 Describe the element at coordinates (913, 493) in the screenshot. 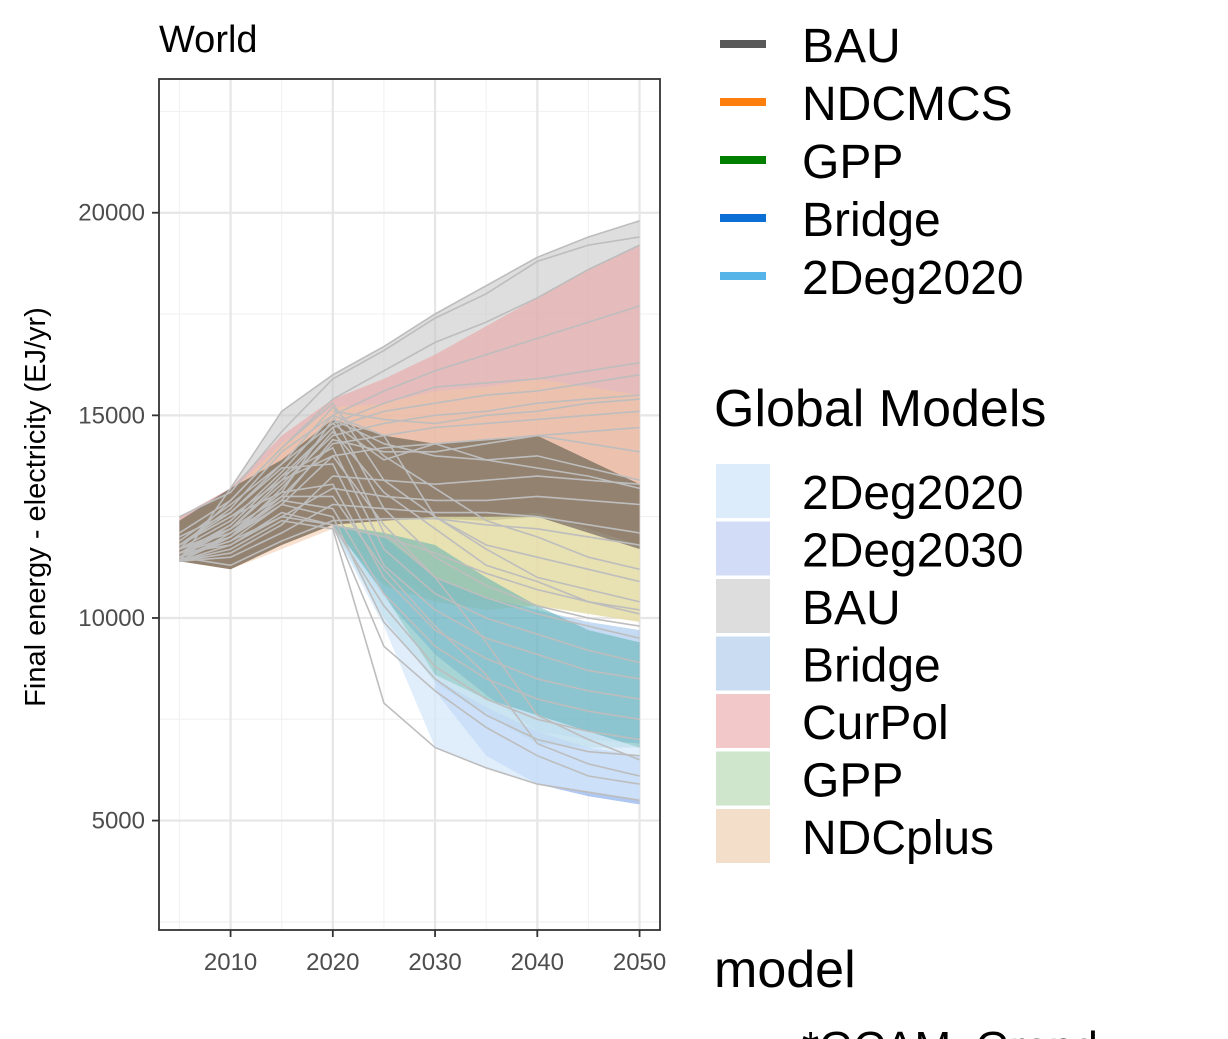

I see `fill-legend-label: 2Deg2020` at that location.